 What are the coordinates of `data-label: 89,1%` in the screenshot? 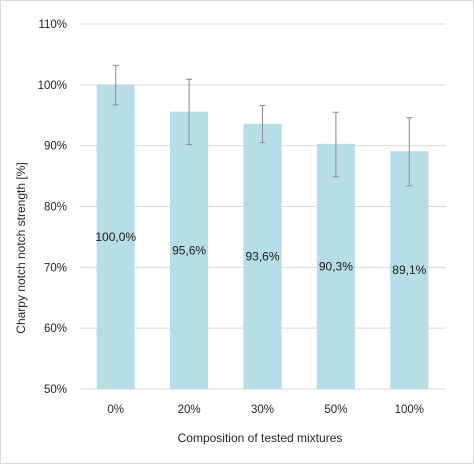 It's located at (409, 270).